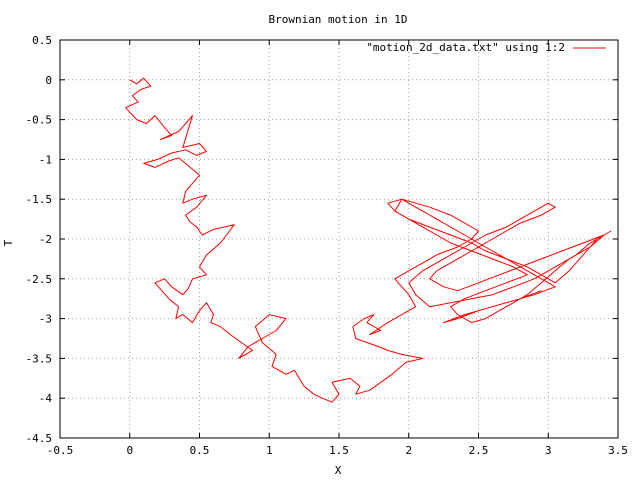  Describe the element at coordinates (465, 47) in the screenshot. I see `legend-label: "motion_2d_data.txt" using 1:2` at that location.